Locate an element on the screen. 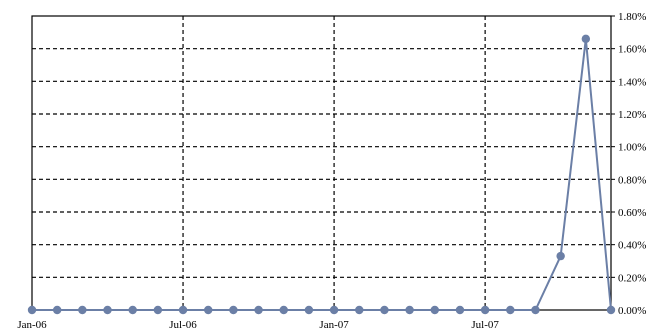  y-tick-label: 1.40% is located at coordinates (632, 82).